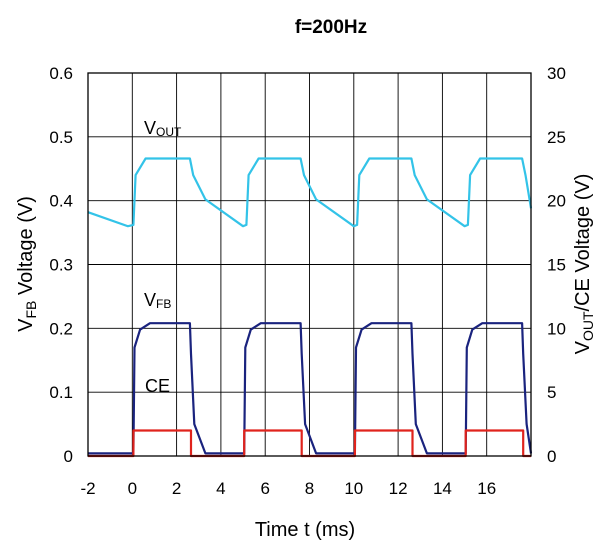  Describe the element at coordinates (310, 192) in the screenshot. I see `series-line-vout` at that location.